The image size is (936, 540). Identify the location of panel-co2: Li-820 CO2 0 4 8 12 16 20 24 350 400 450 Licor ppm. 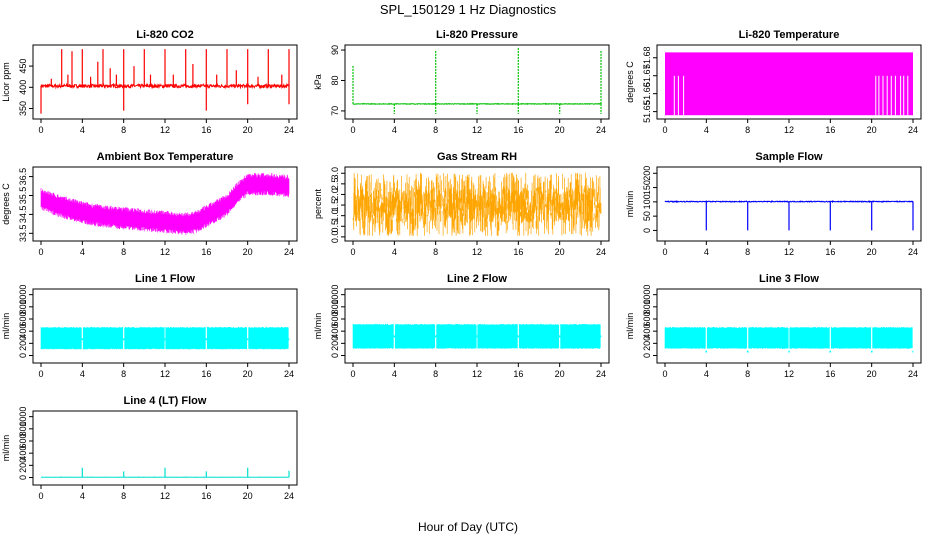
(149, 82).